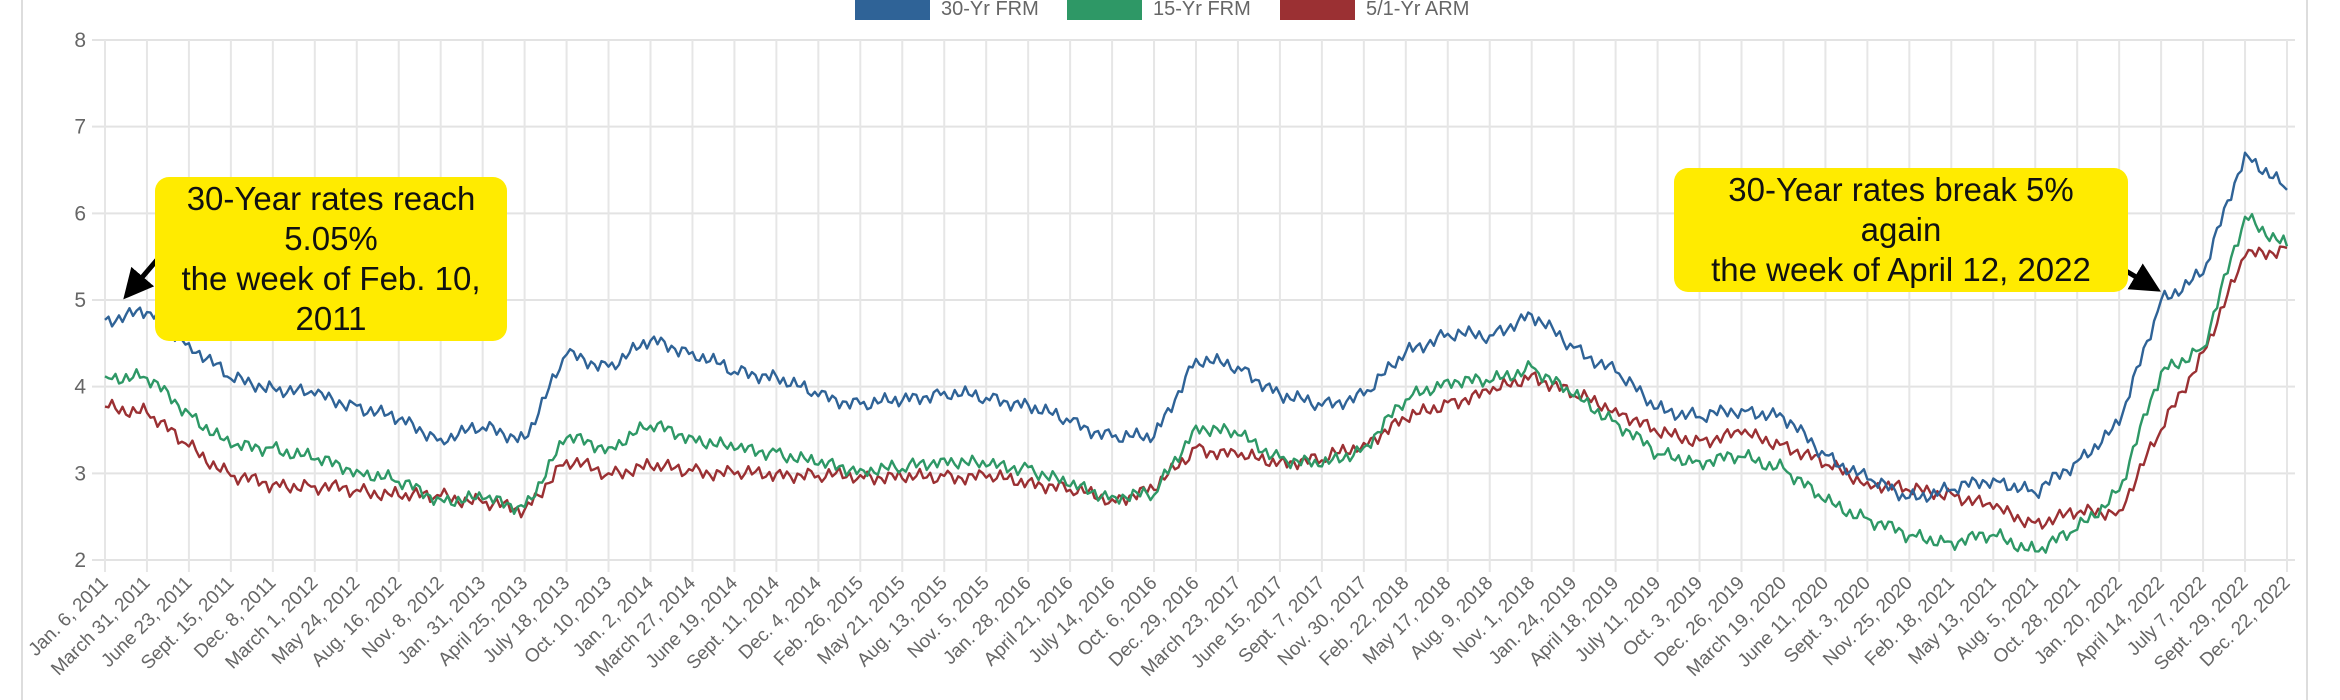 Image resolution: width=2340 pixels, height=700 pixels. I want to click on annotation-line: 30-Year rates reach 5.05%, so click(331, 218).